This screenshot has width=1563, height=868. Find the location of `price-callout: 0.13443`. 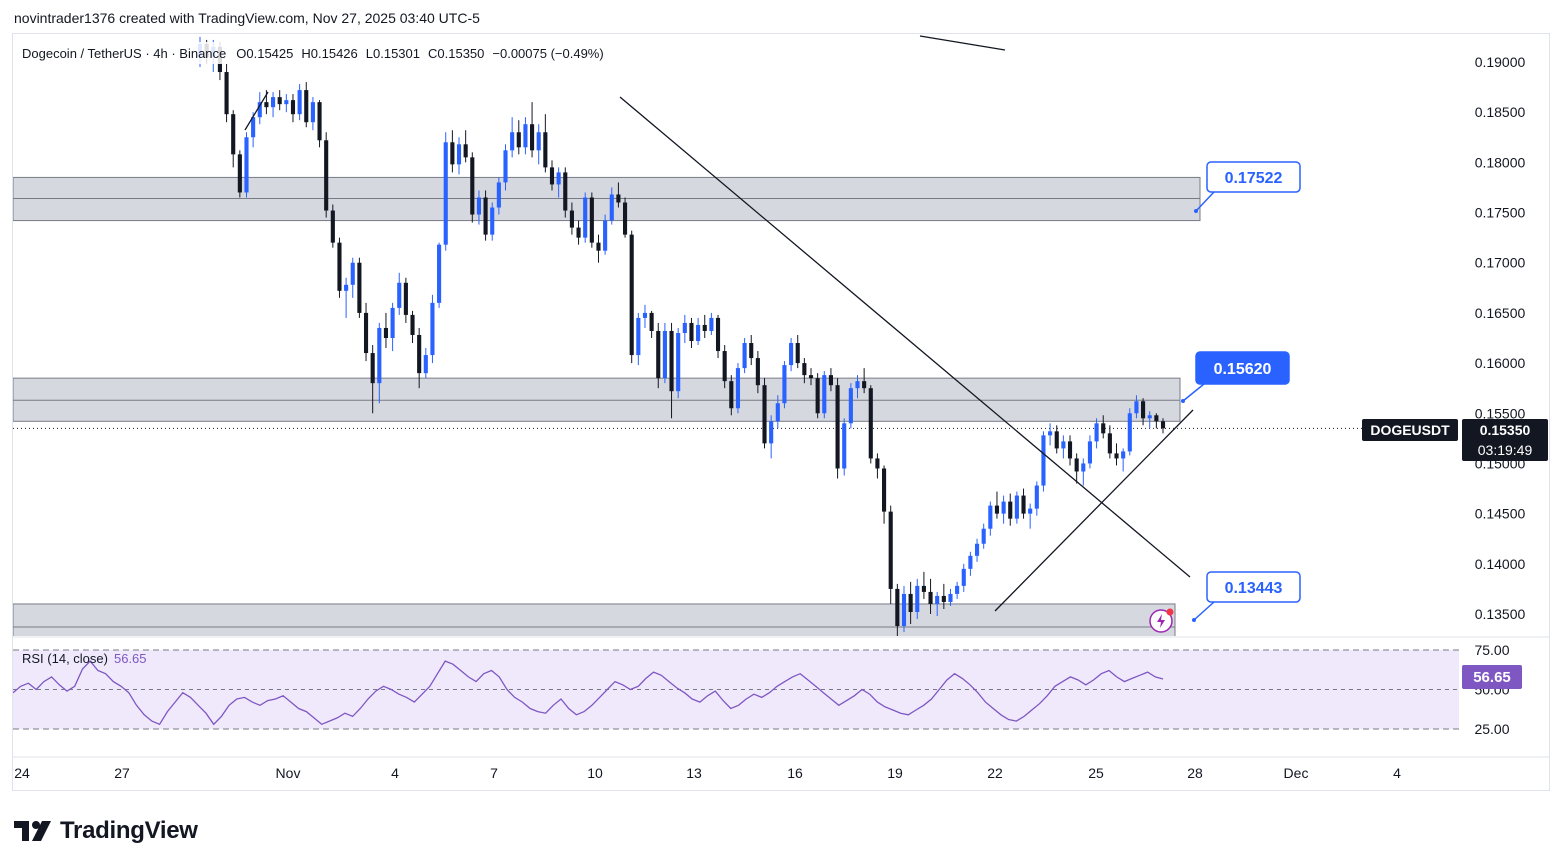

price-callout: 0.13443 is located at coordinates (1246, 596).